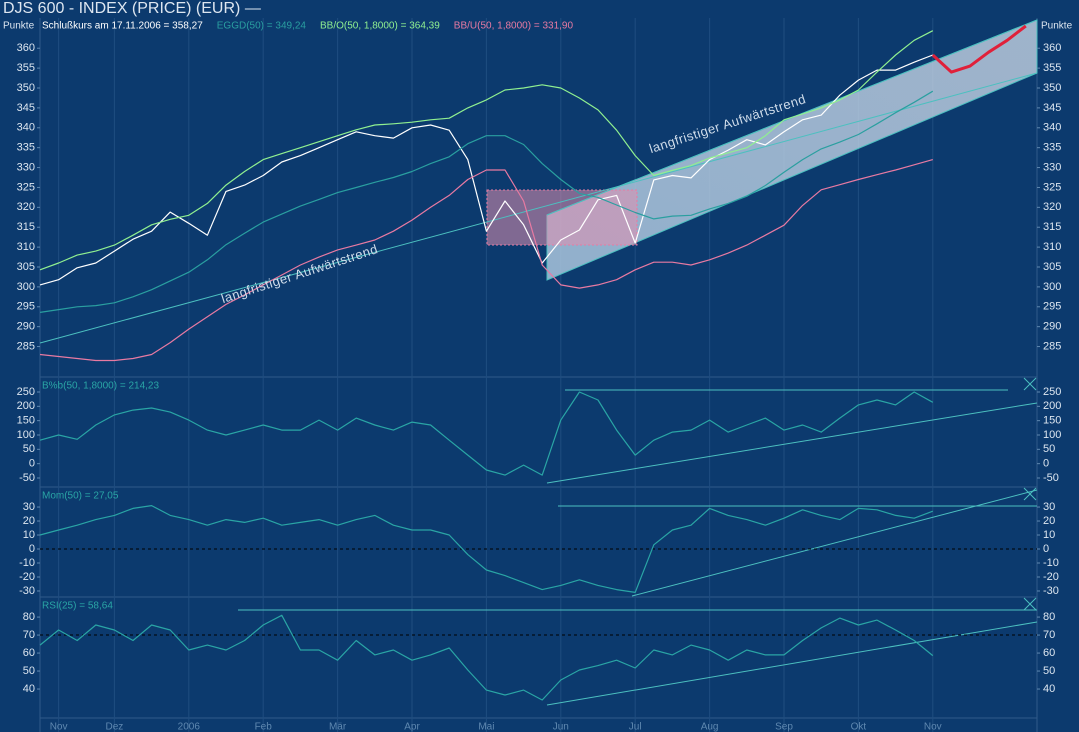 The image size is (1079, 732). What do you see at coordinates (132, 8) in the screenshot?
I see `chart-title: DJS 600 - INDEX (PRICE) (EUR) —` at bounding box center [132, 8].